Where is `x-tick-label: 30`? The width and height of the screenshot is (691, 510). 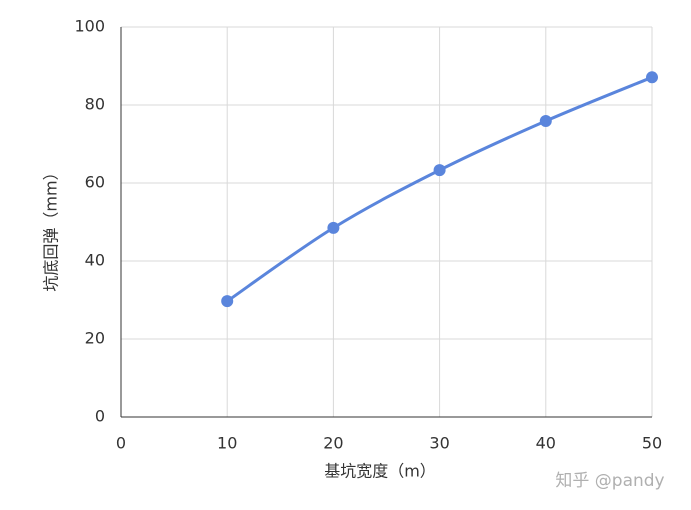
x-tick-label: 30 is located at coordinates (439, 443).